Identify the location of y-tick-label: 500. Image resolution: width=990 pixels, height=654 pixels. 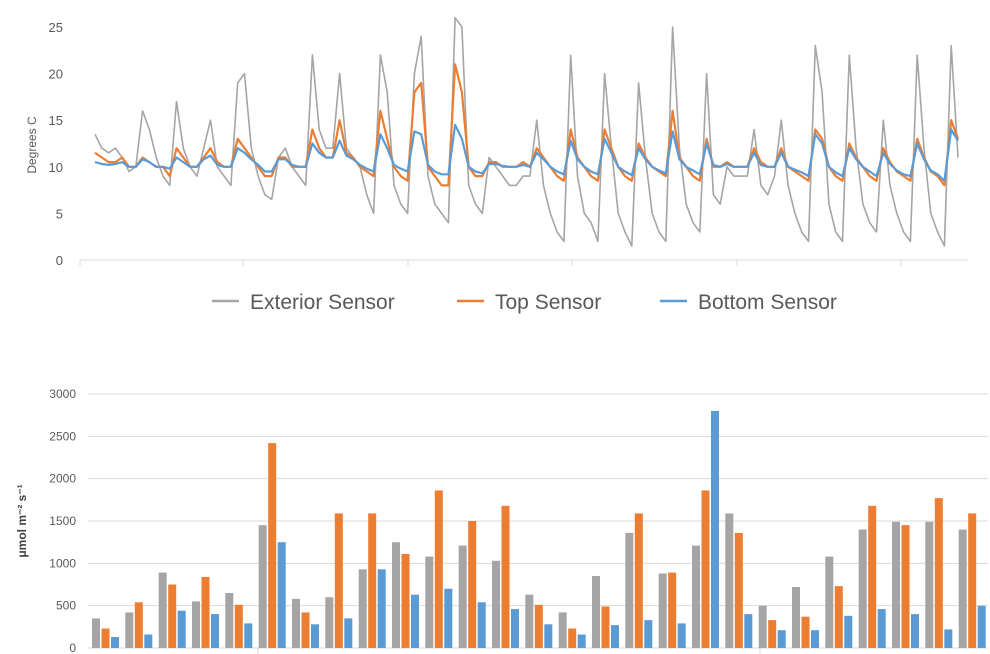
(66, 606).